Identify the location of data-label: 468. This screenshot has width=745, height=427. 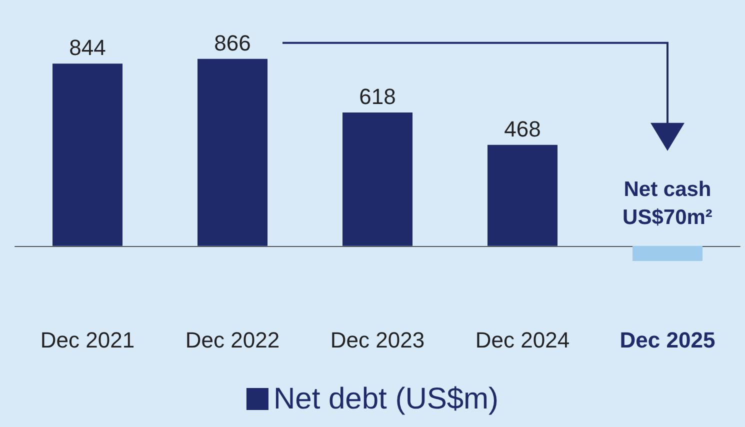
(522, 129).